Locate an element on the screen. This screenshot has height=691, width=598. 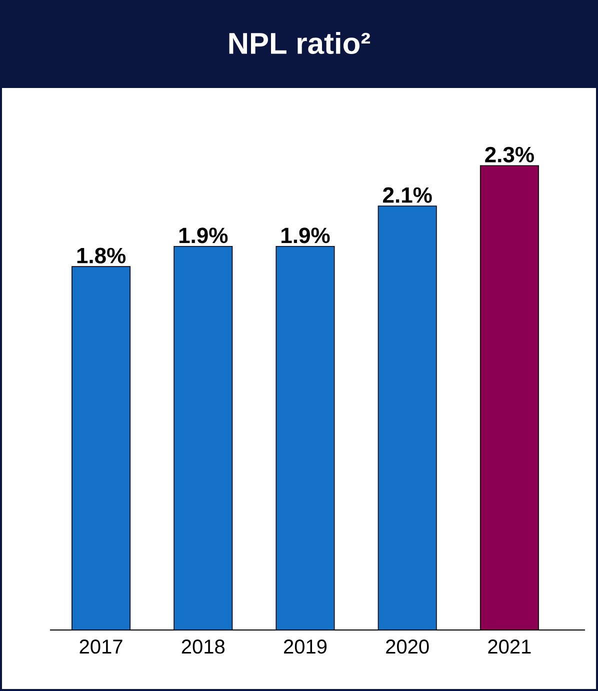
x-tick-label: 2018 is located at coordinates (203, 647).